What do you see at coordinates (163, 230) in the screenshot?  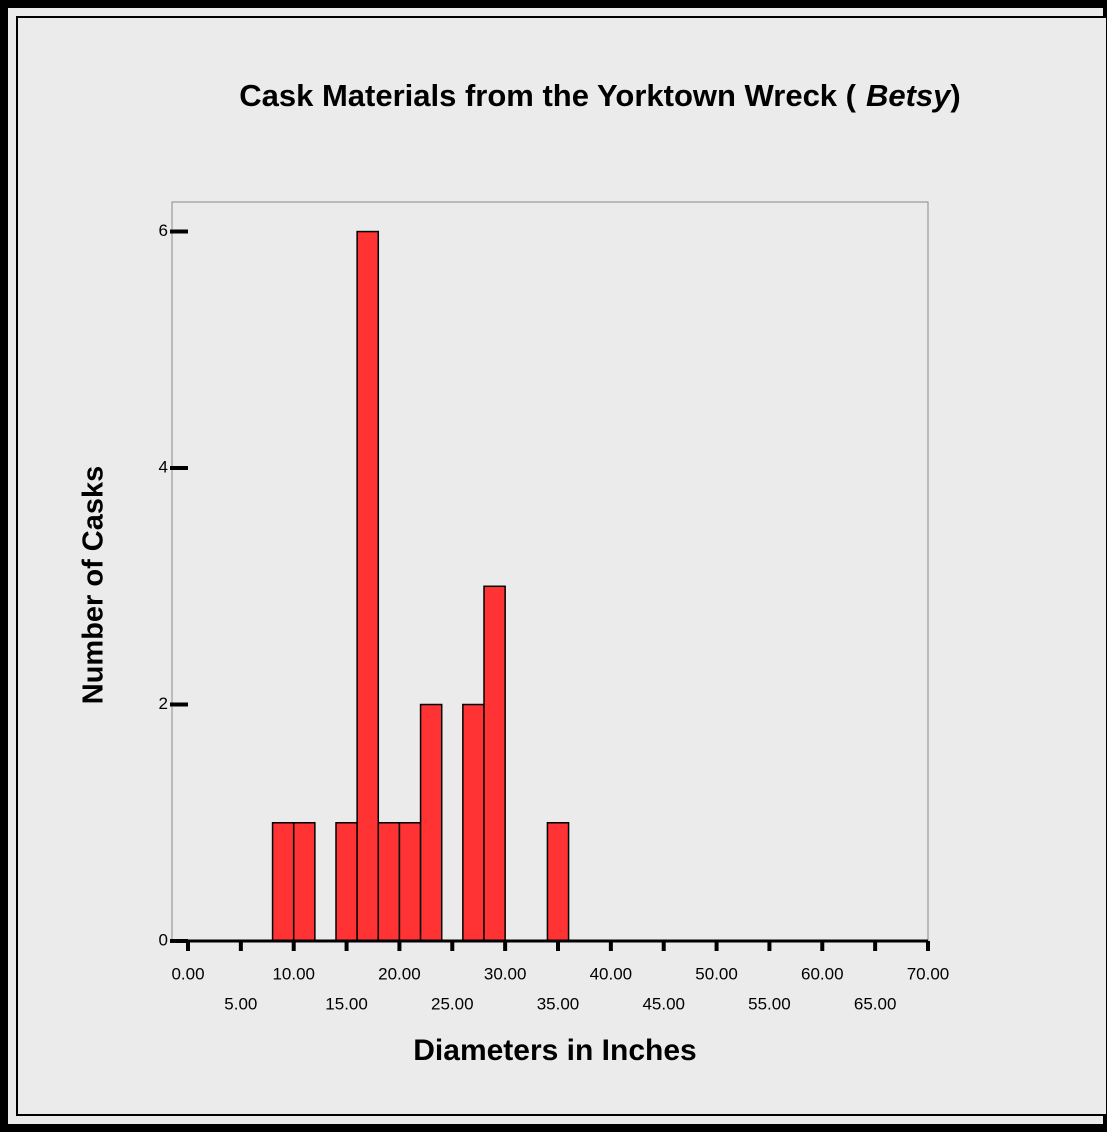 I see `y-tick-label: 6` at bounding box center [163, 230].